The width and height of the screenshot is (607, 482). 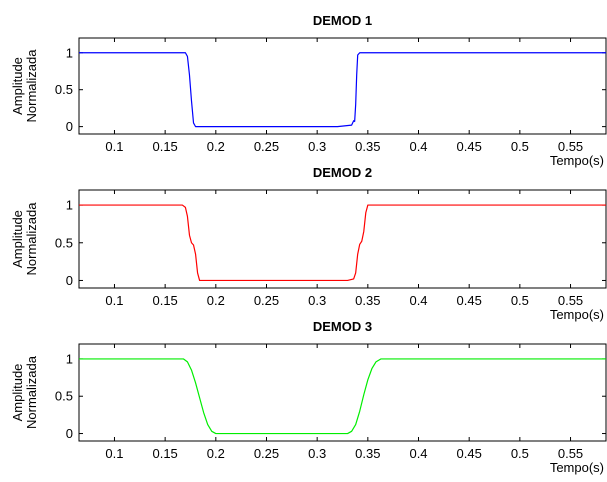 I want to click on chart-title: DEMOD 1, so click(x=342, y=20).